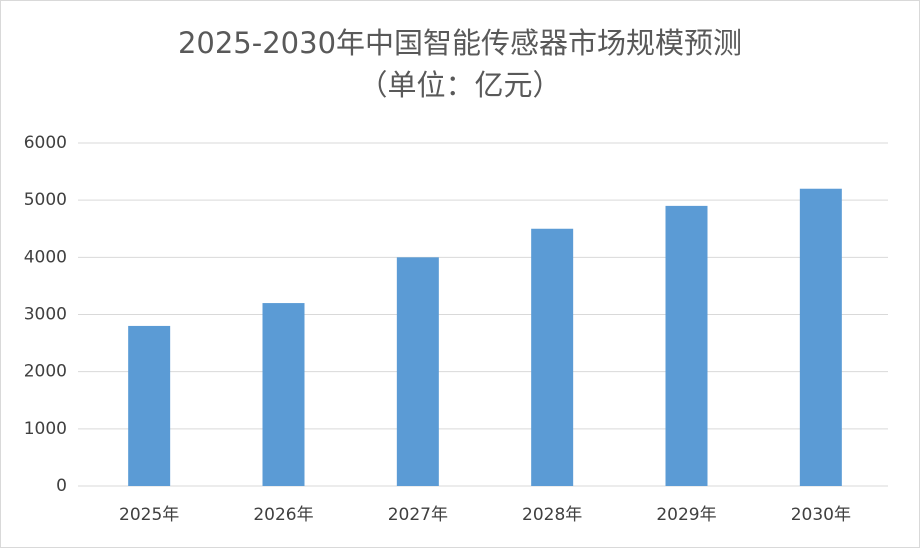  Describe the element at coordinates (283, 515) in the screenshot. I see `x-tick-label: 2026年` at that location.